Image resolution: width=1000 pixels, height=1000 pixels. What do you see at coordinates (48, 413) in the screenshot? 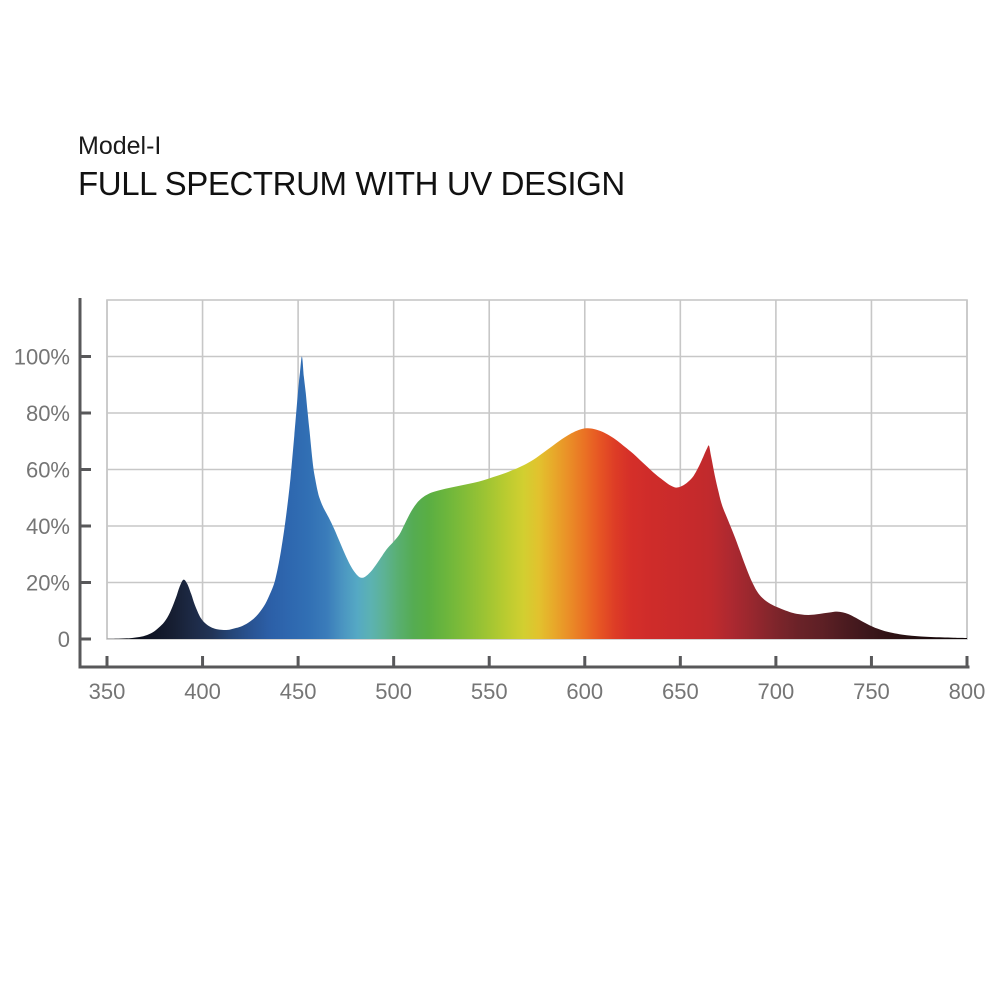
I see `y-tick-label: 80%` at bounding box center [48, 413].